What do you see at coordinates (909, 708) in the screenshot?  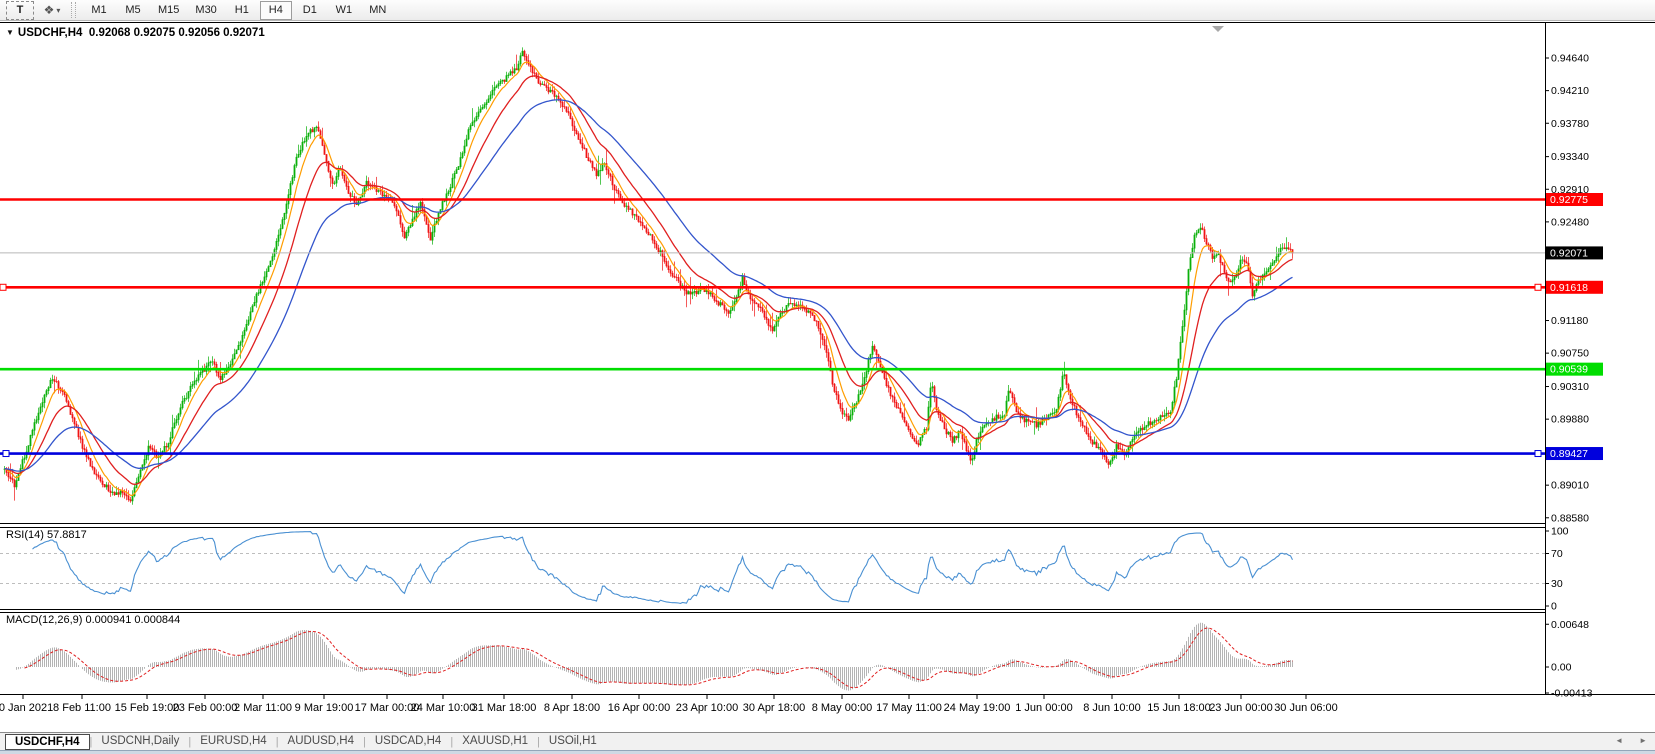 I see `time-tick-label: 17 May 11:00` at bounding box center [909, 708].